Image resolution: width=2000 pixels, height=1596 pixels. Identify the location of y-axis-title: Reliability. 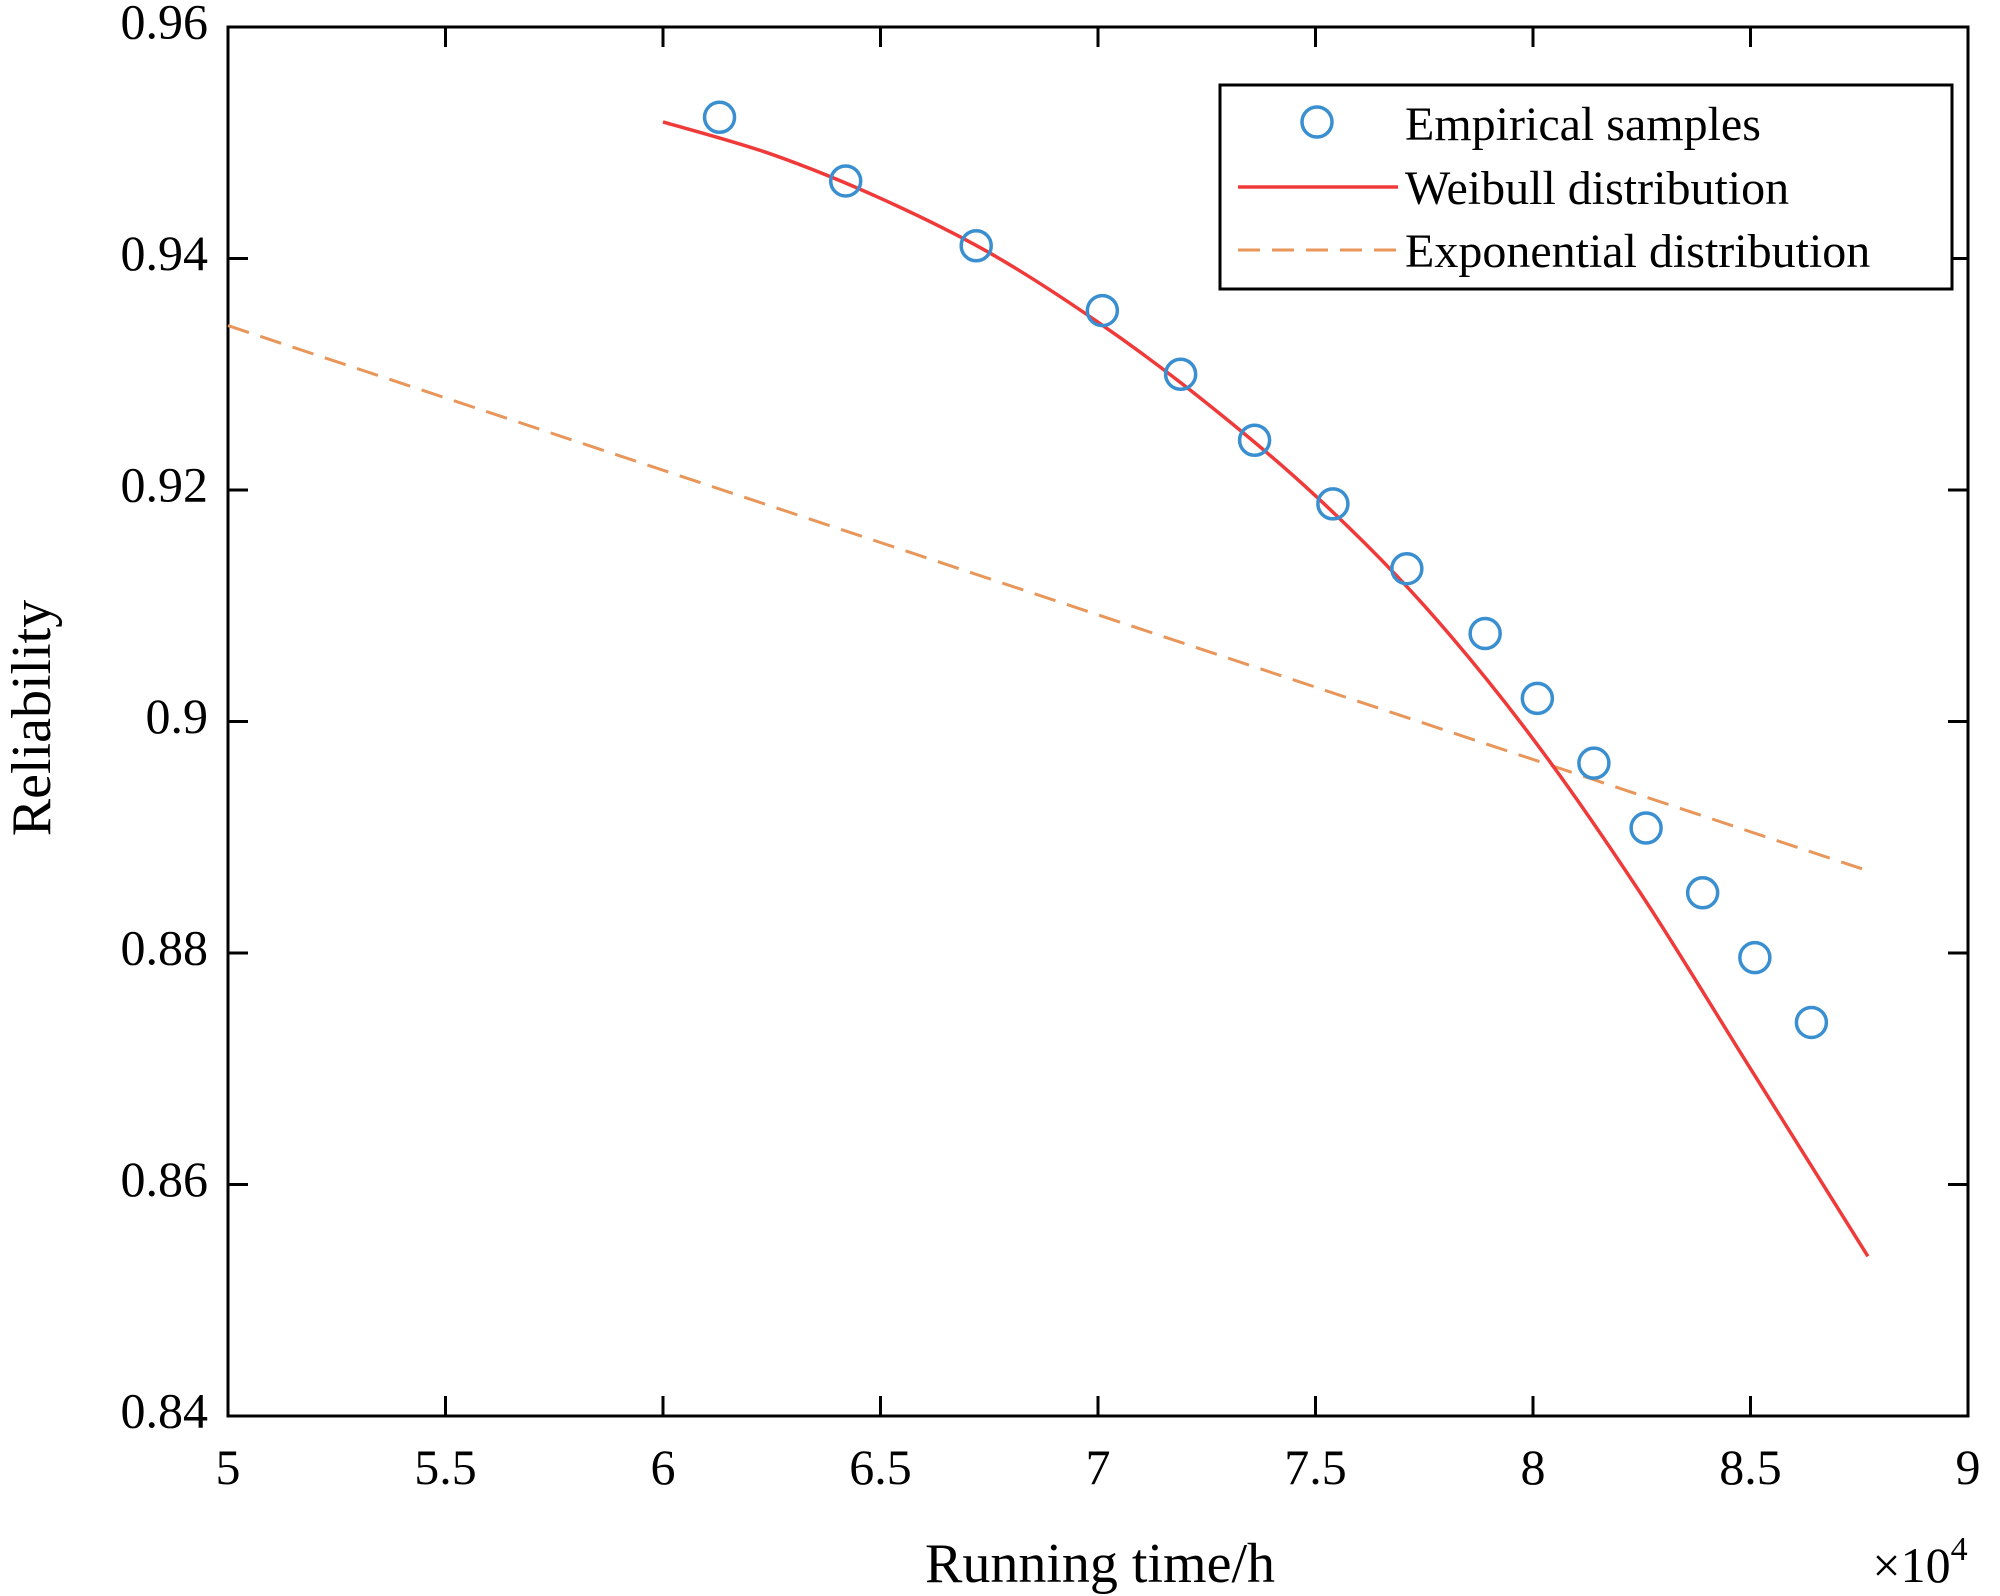
(32, 718).